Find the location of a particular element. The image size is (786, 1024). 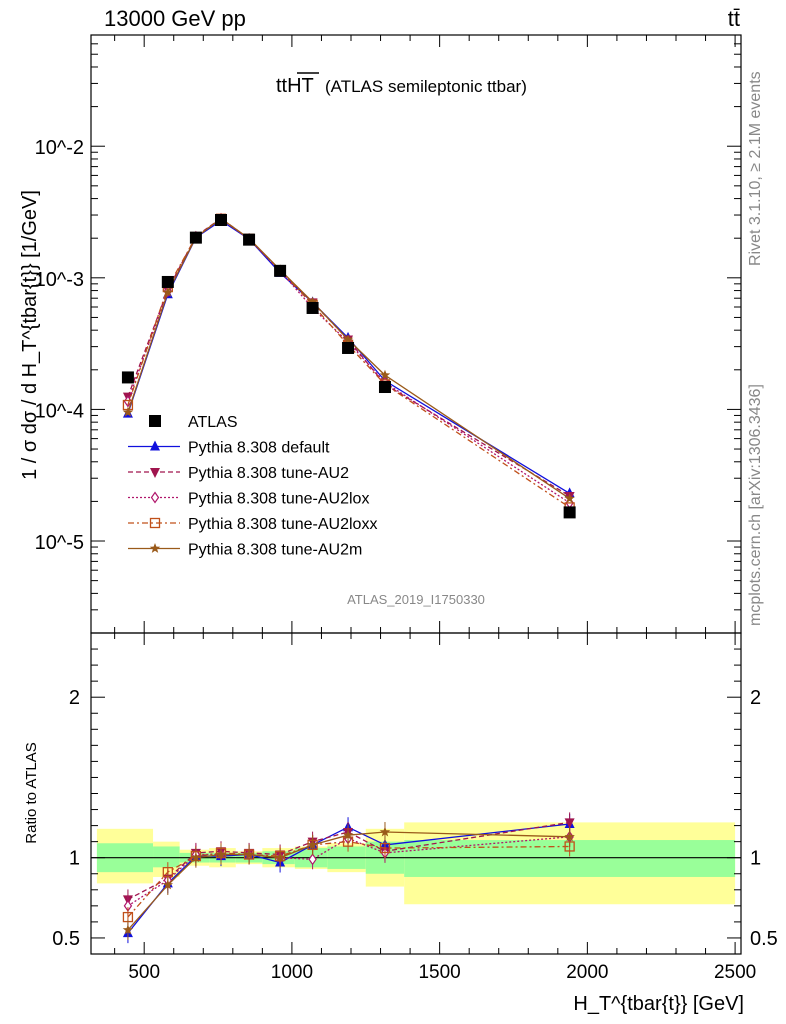

mcplots-label: mcplots.cern.ch [arXiv:1306.3436] is located at coordinates (755, 505).